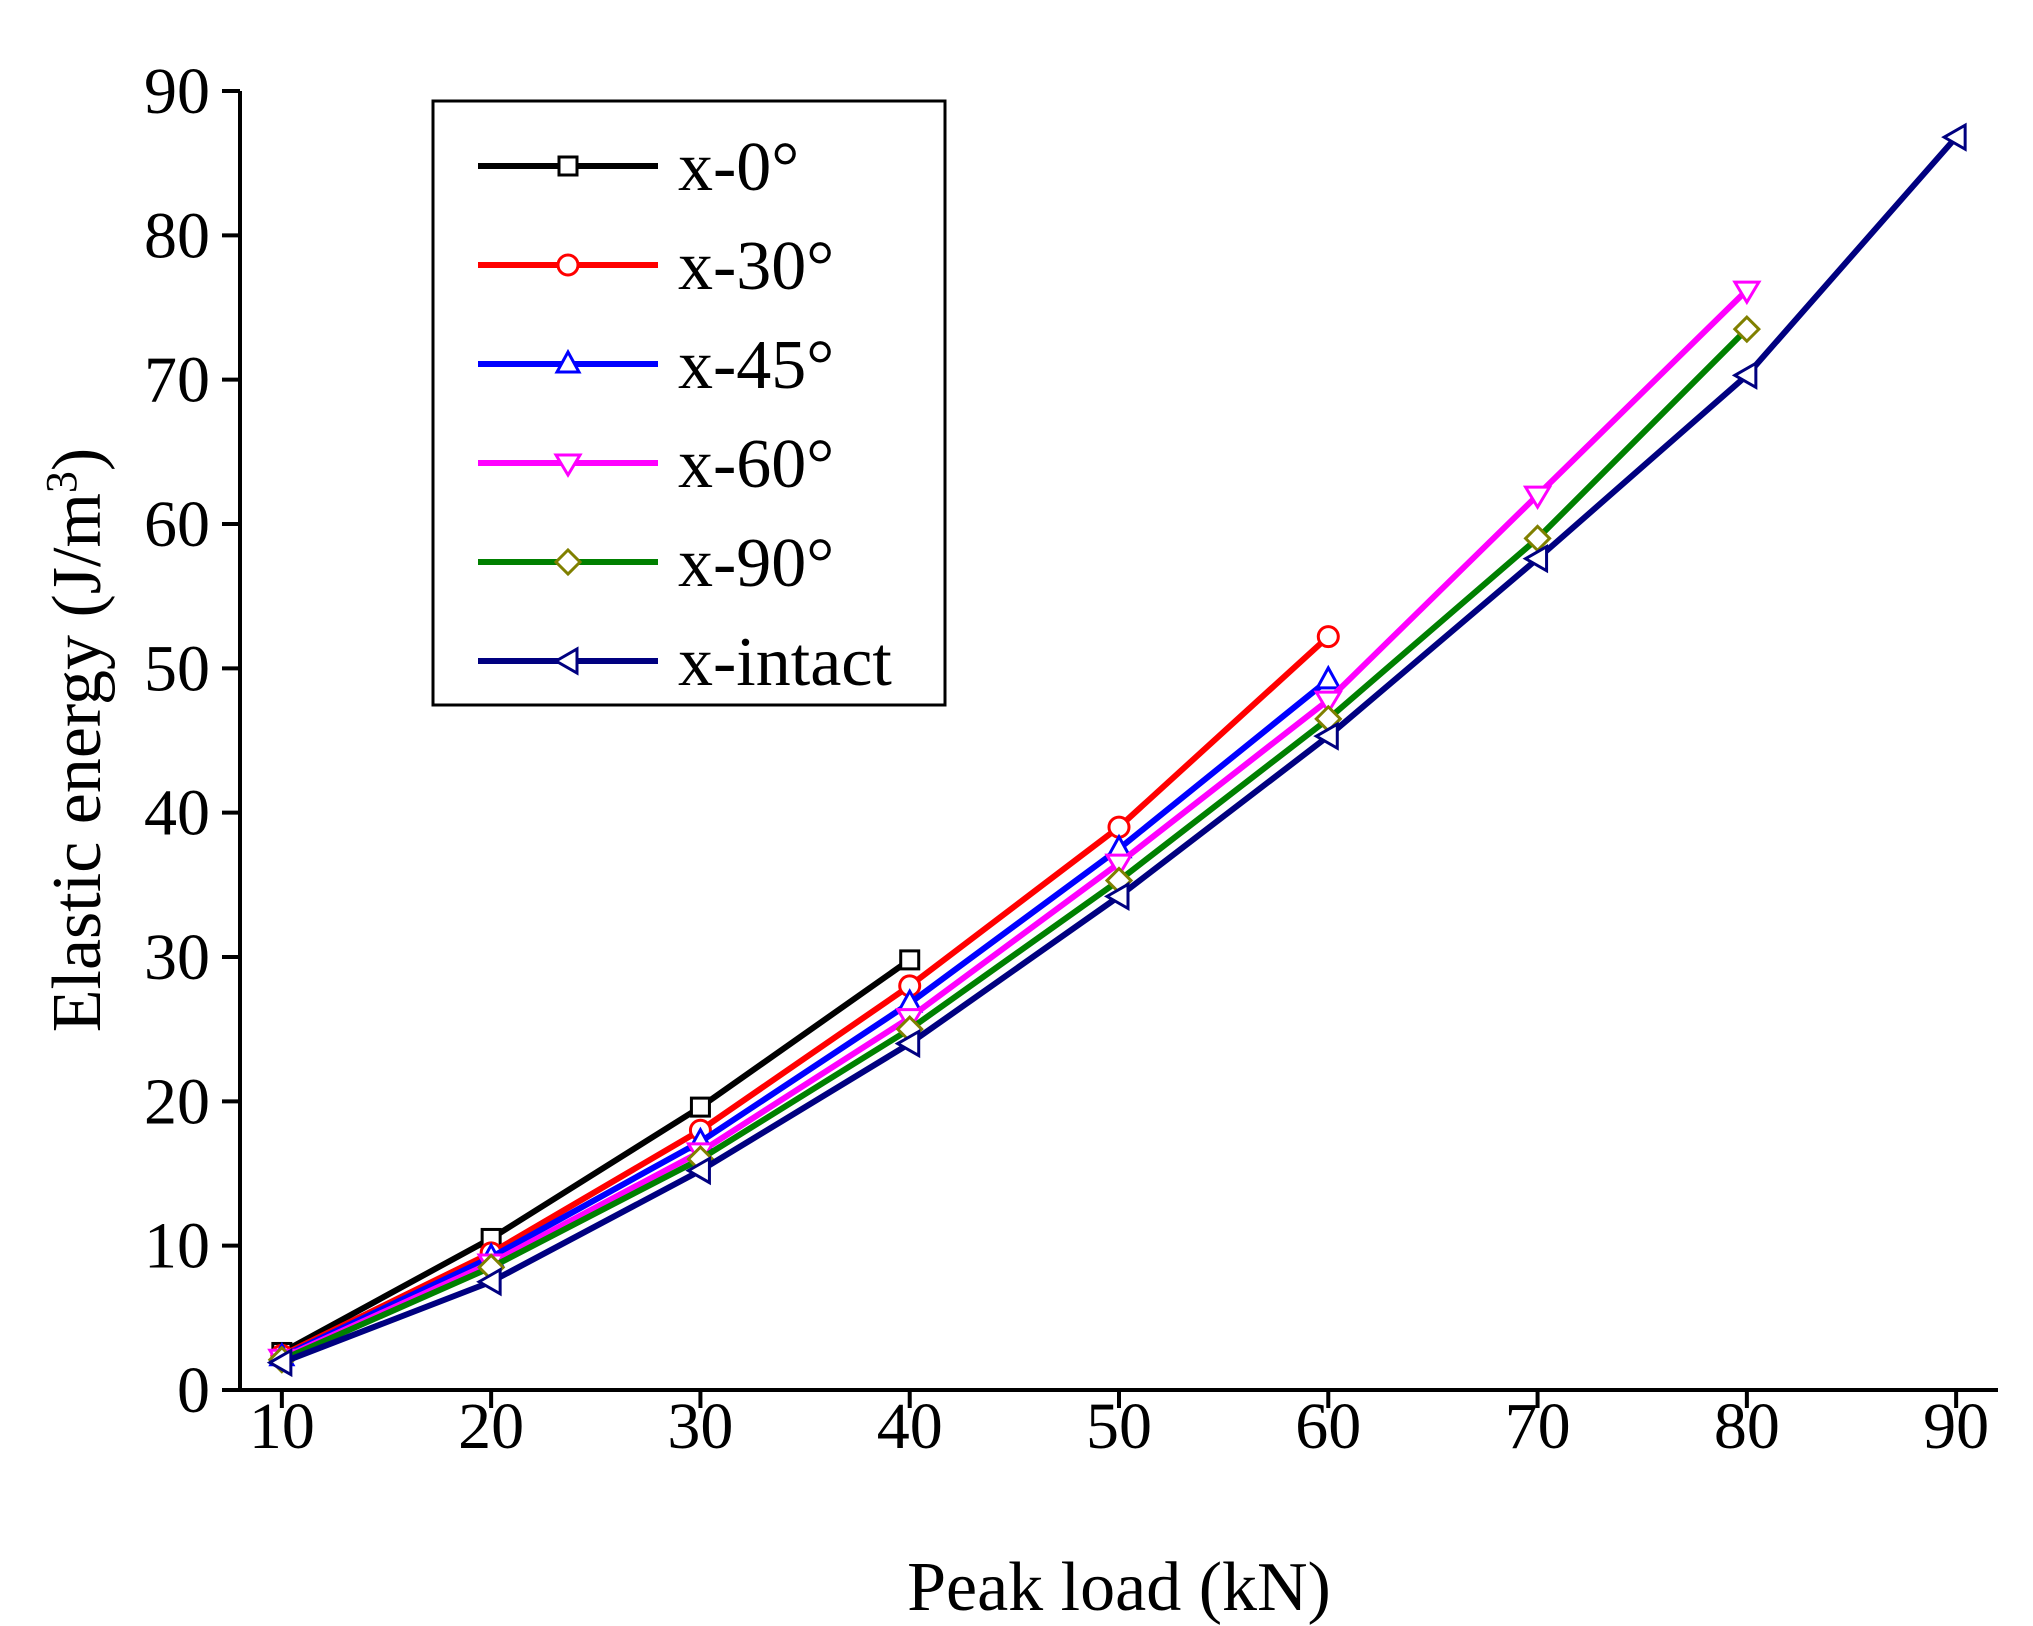 Image resolution: width=2033 pixels, height=1626 pixels. Describe the element at coordinates (61, 482) in the screenshot. I see `y-axis-title-superscript: 3` at that location.